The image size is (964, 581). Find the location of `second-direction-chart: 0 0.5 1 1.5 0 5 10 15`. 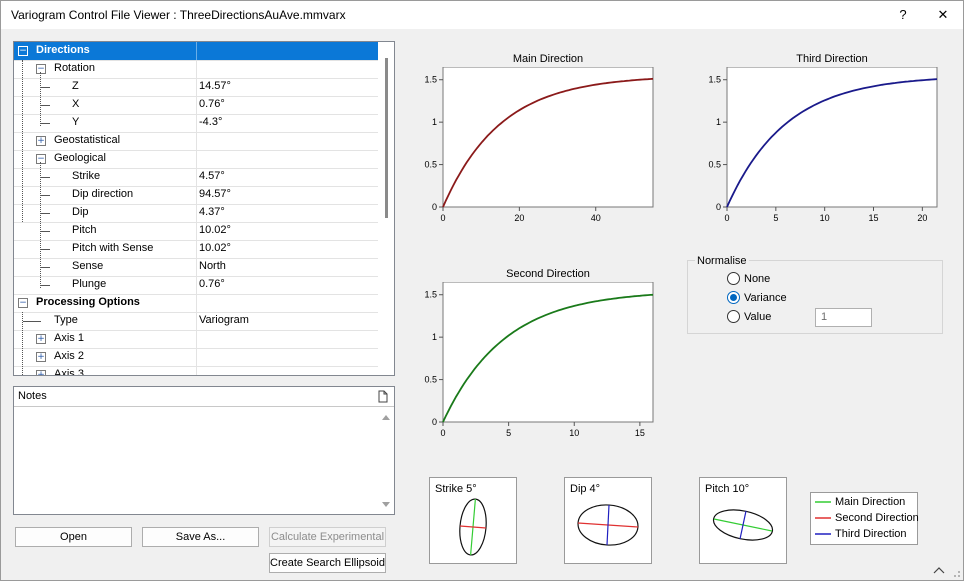

second-direction-chart: 0 0.5 1 1.5 0 5 10 15 is located at coordinates (539, 360).